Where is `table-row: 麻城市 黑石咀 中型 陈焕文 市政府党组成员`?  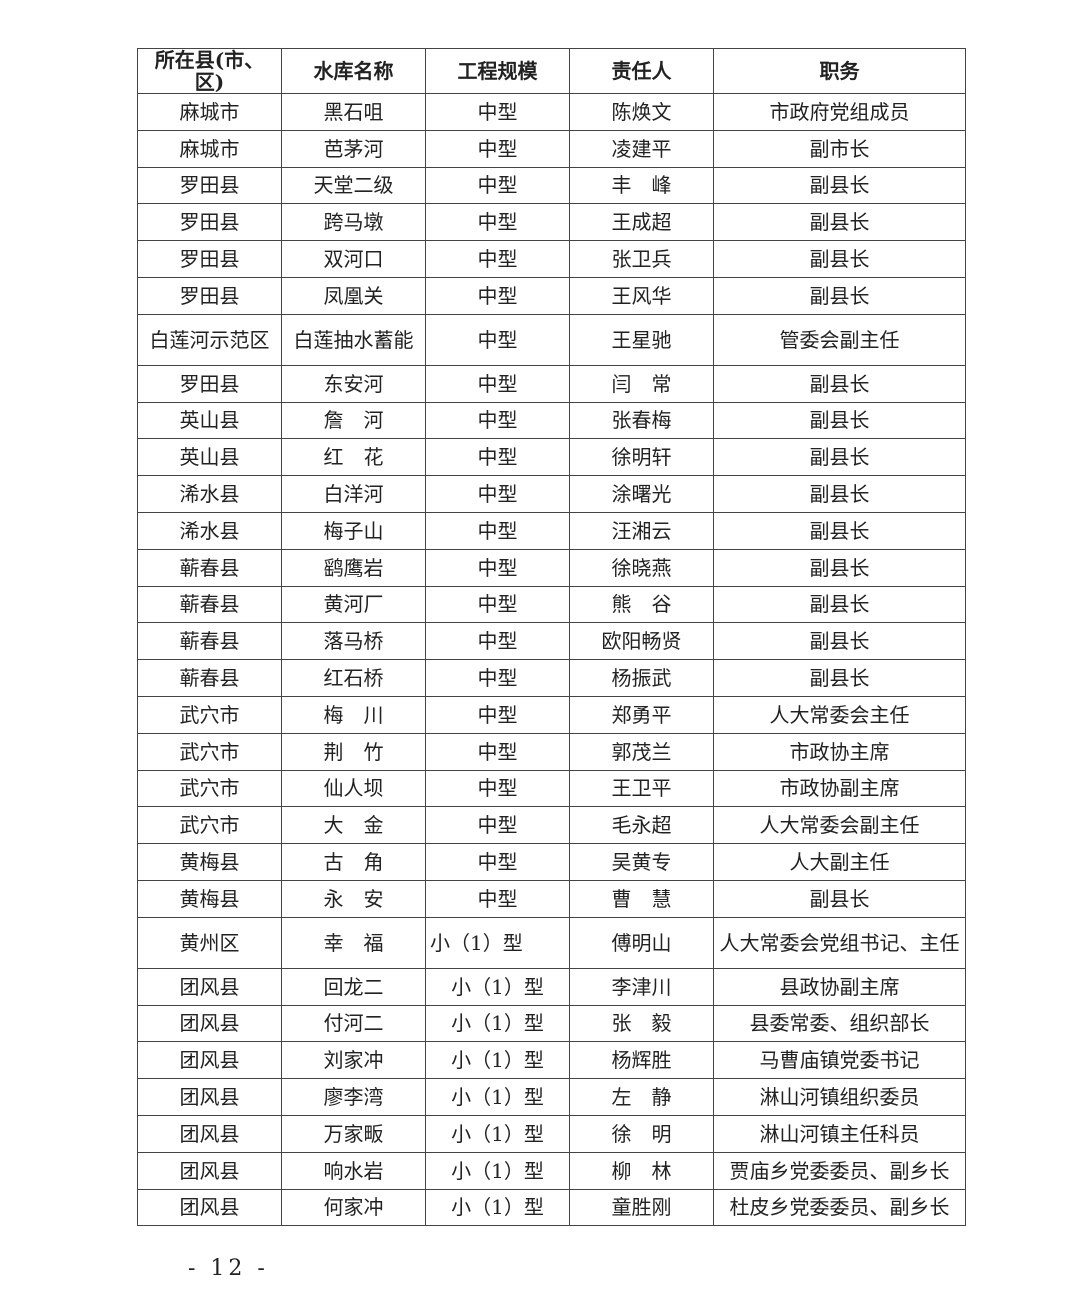
table-row: 麻城市 黑石咀 中型 陈焕文 市政府党组成员 is located at coordinates (551, 112).